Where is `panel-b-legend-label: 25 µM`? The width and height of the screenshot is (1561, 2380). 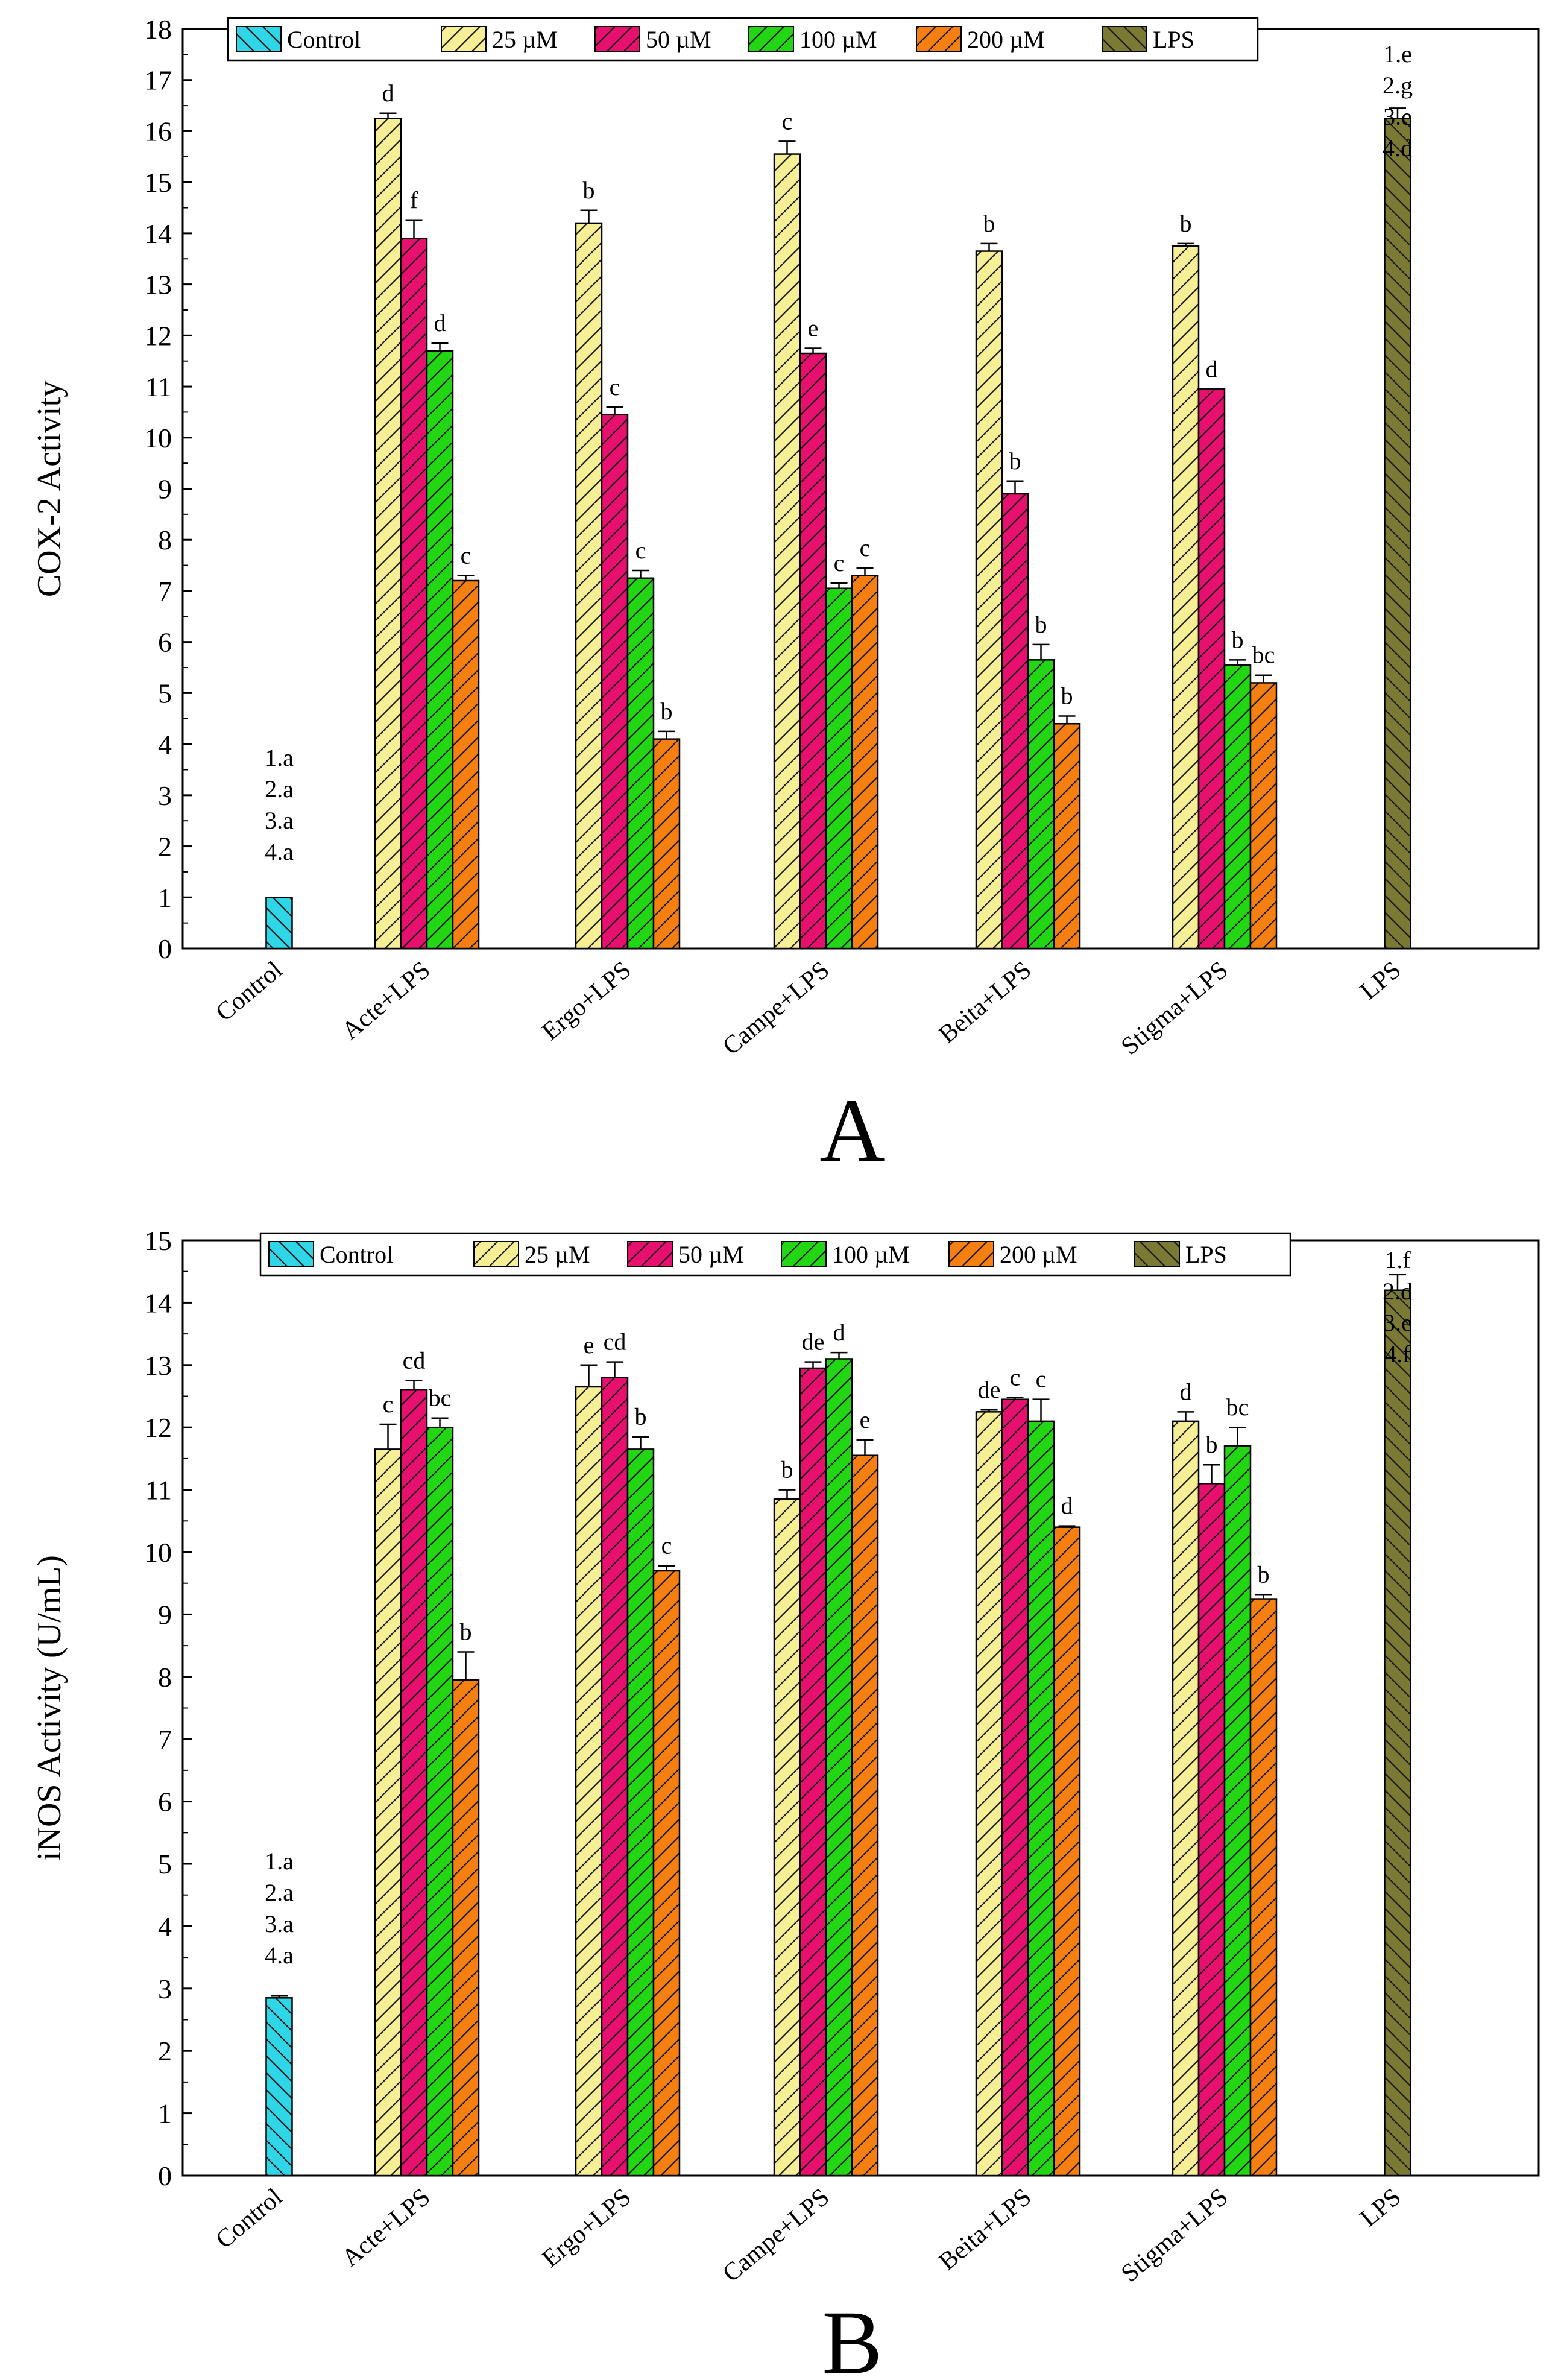 panel-b-legend-label: 25 µM is located at coordinates (557, 1254).